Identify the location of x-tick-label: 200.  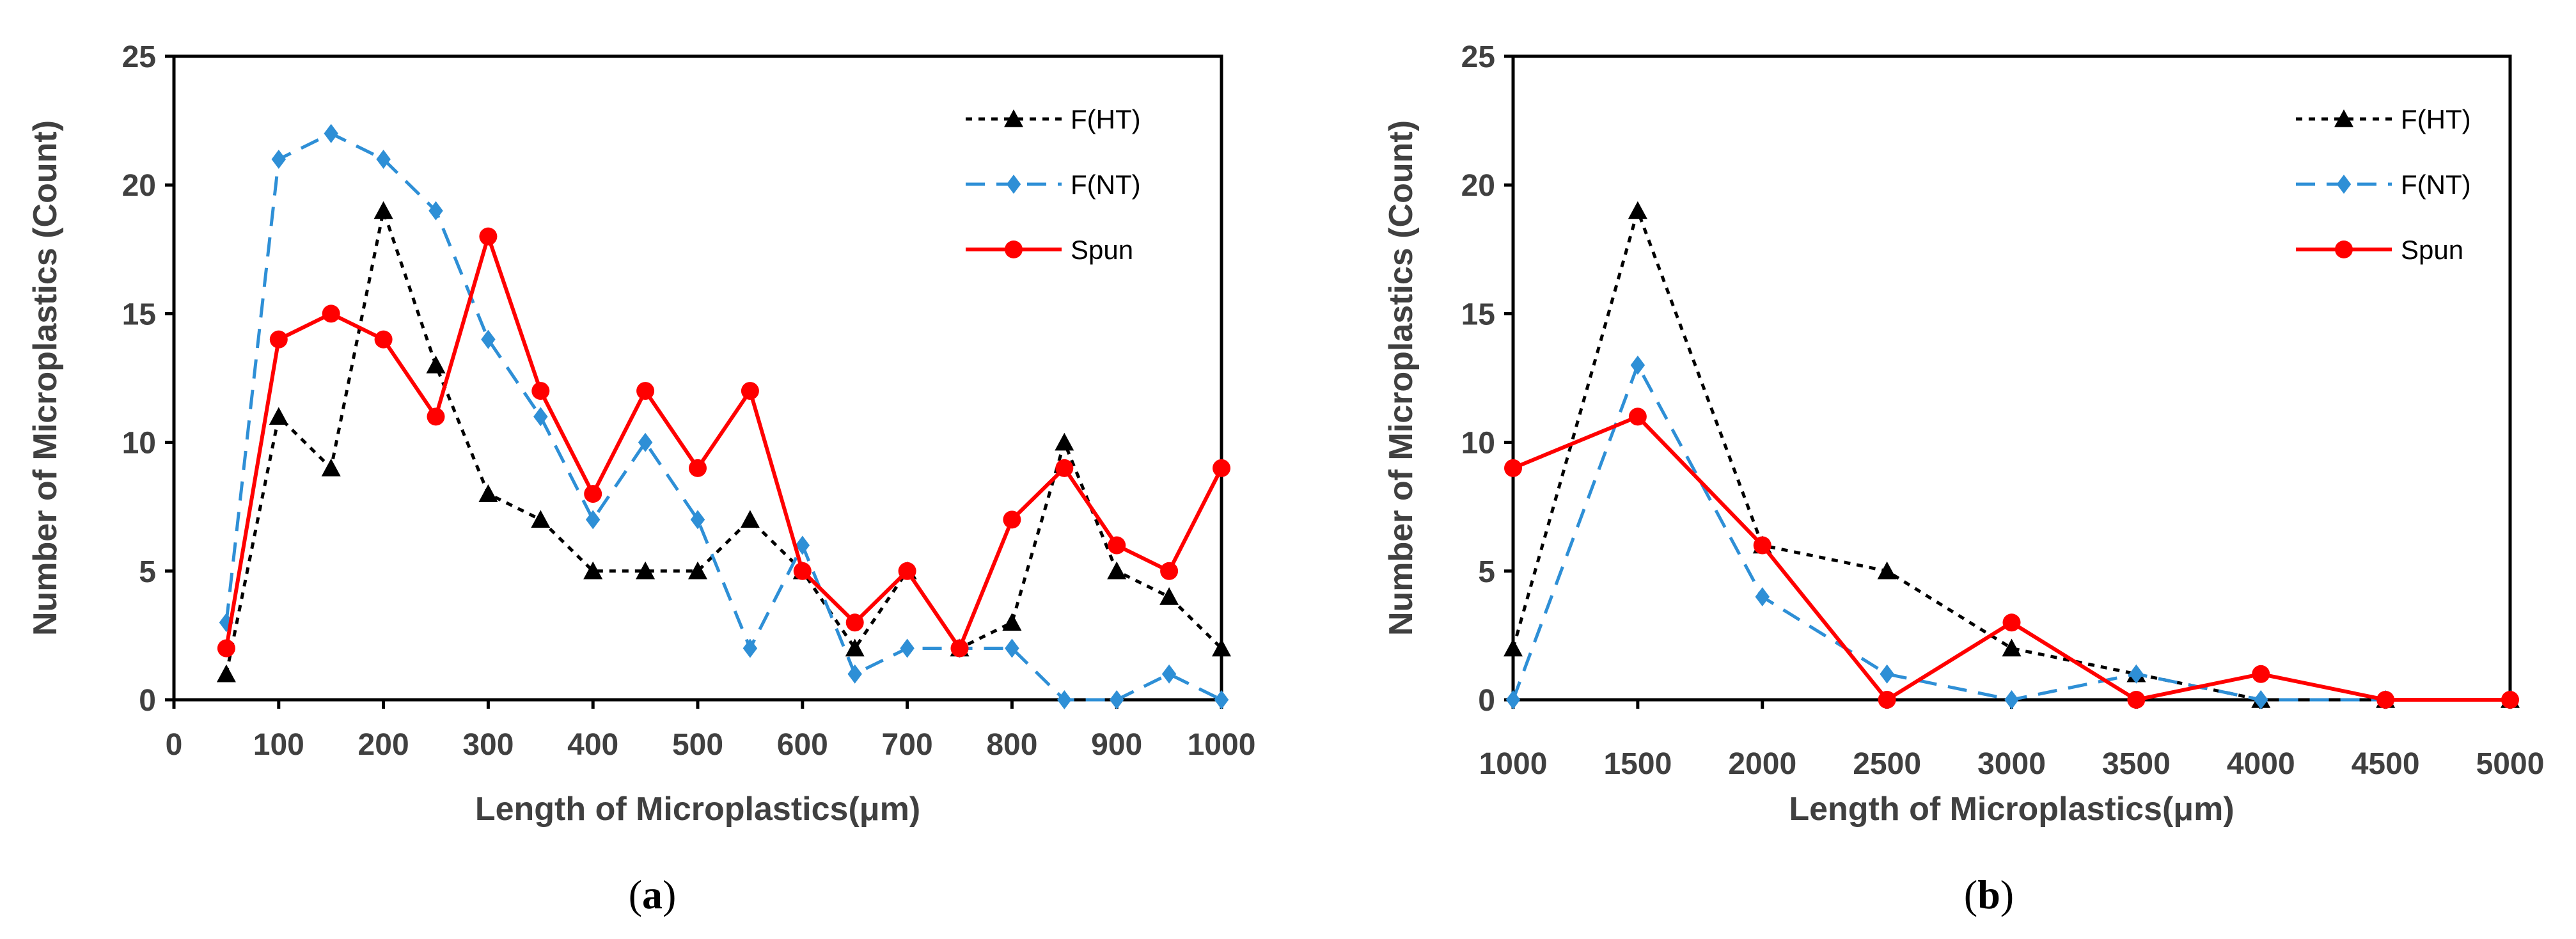
(383, 745).